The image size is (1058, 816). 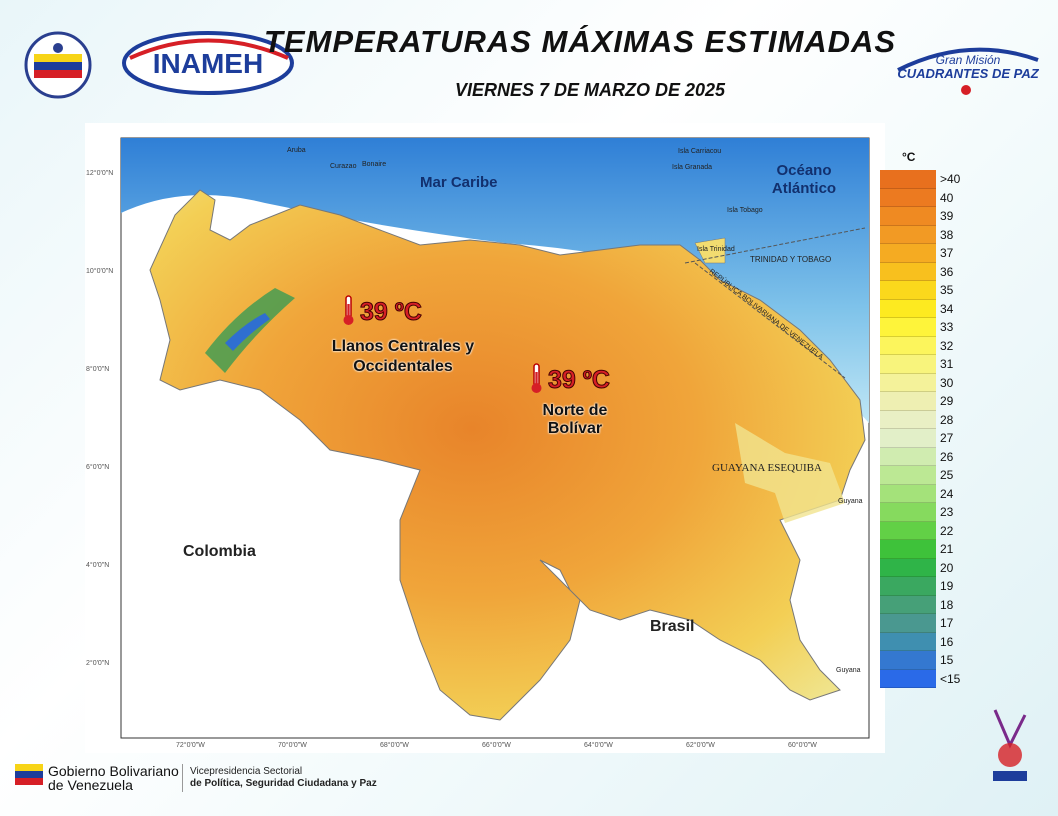 What do you see at coordinates (947, 271) in the screenshot?
I see `legend-label: 36` at bounding box center [947, 271].